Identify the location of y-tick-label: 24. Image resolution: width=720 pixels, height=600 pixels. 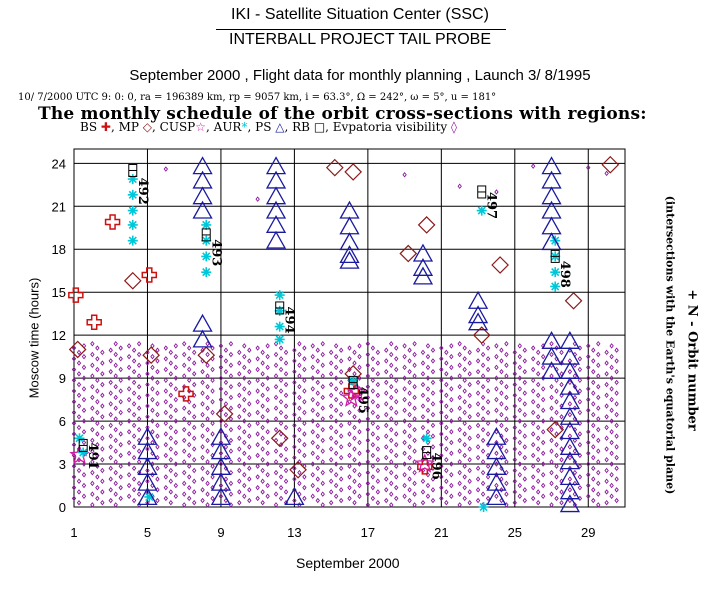
(59, 163).